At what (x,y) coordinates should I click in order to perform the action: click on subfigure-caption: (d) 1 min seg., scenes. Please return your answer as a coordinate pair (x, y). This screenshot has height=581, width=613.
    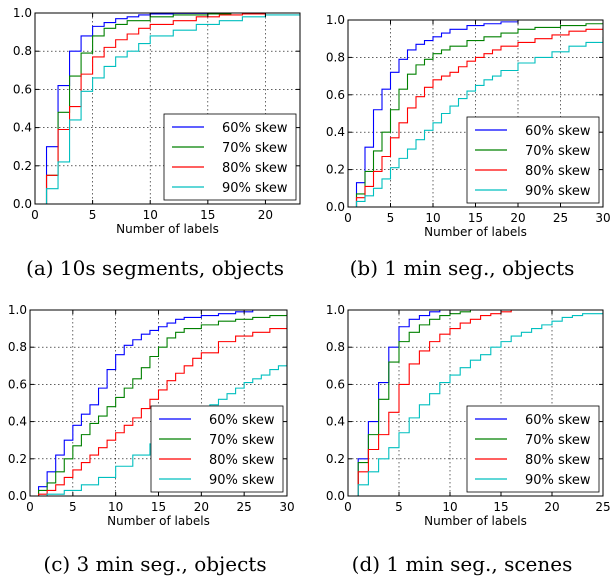
    Looking at the image, I should click on (462, 564).